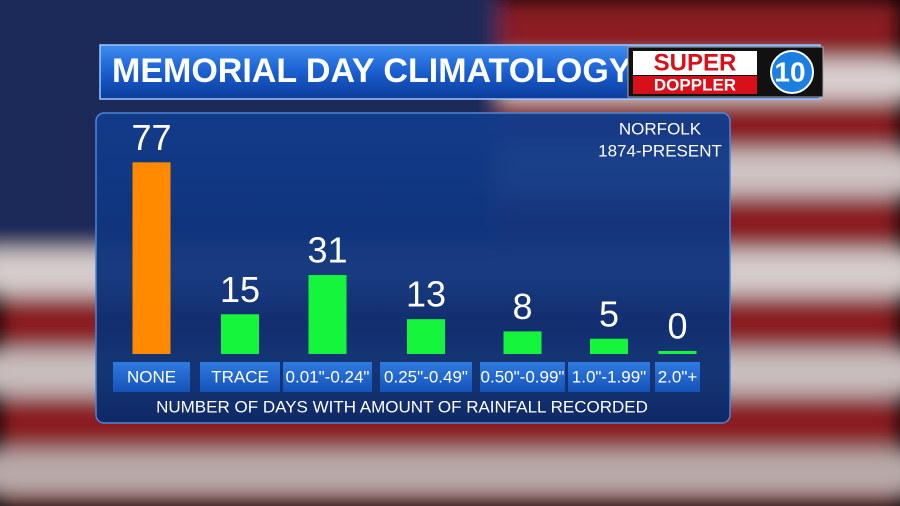 Image resolution: width=900 pixels, height=506 pixels. Describe the element at coordinates (327, 250) in the screenshot. I see `value-label: 31` at that location.